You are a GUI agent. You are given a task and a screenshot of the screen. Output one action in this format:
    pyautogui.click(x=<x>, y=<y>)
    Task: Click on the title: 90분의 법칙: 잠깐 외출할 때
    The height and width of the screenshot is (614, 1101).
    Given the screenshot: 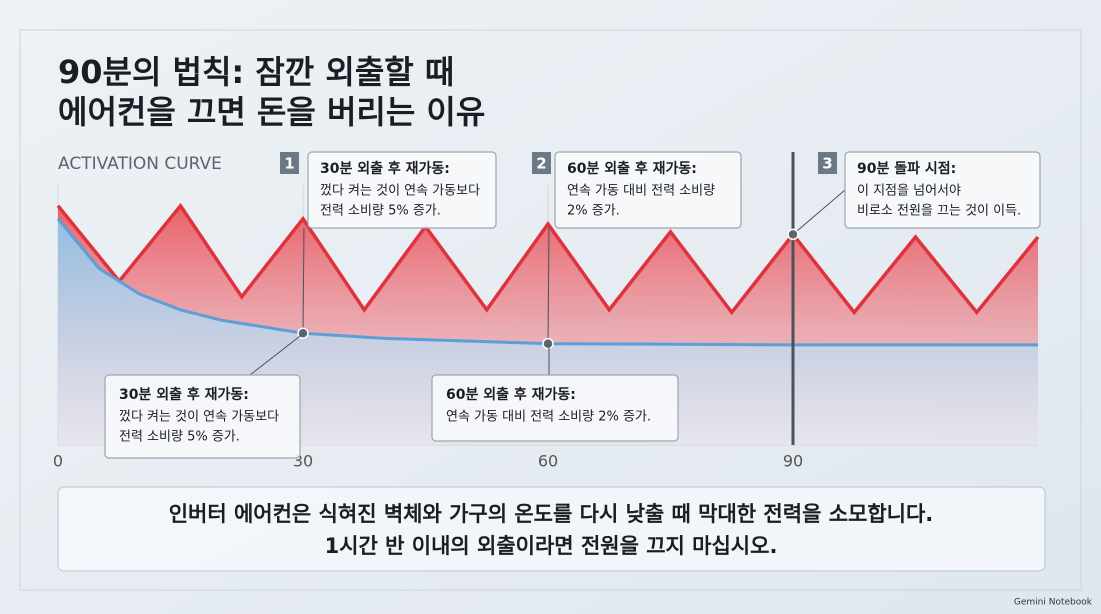 What is the action you would take?
    pyautogui.click(x=256, y=72)
    